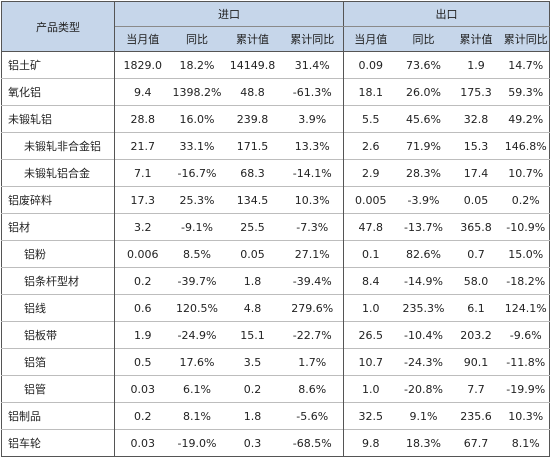 The width and height of the screenshot is (550, 457). I want to click on export-group-header: 出口, so click(446, 14).